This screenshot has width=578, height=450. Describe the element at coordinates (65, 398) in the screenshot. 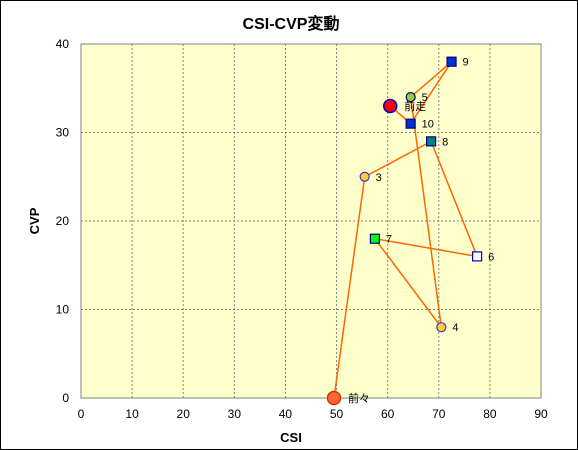

I see `y-tick-label: 0` at that location.